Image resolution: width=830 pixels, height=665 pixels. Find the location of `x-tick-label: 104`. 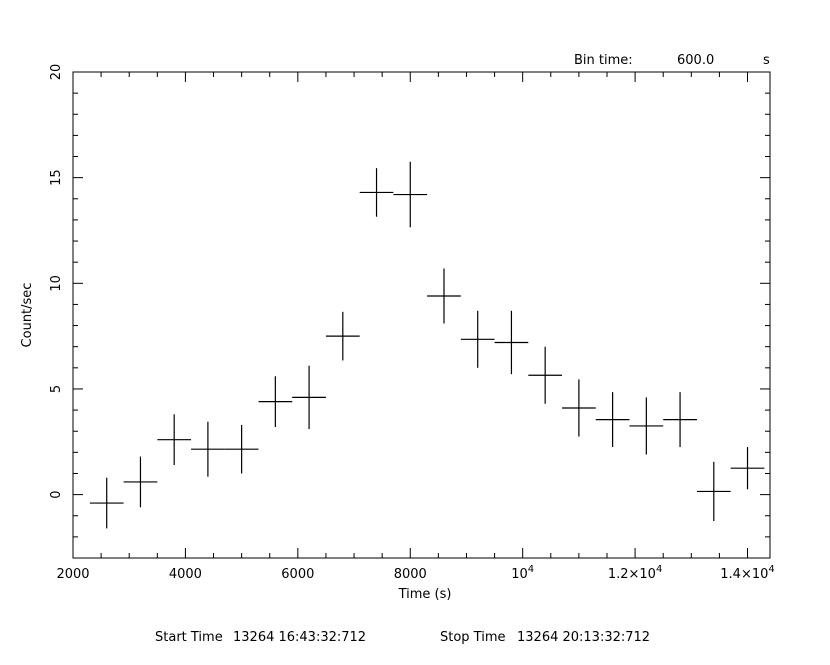

x-tick-label: 104 is located at coordinates (522, 573).